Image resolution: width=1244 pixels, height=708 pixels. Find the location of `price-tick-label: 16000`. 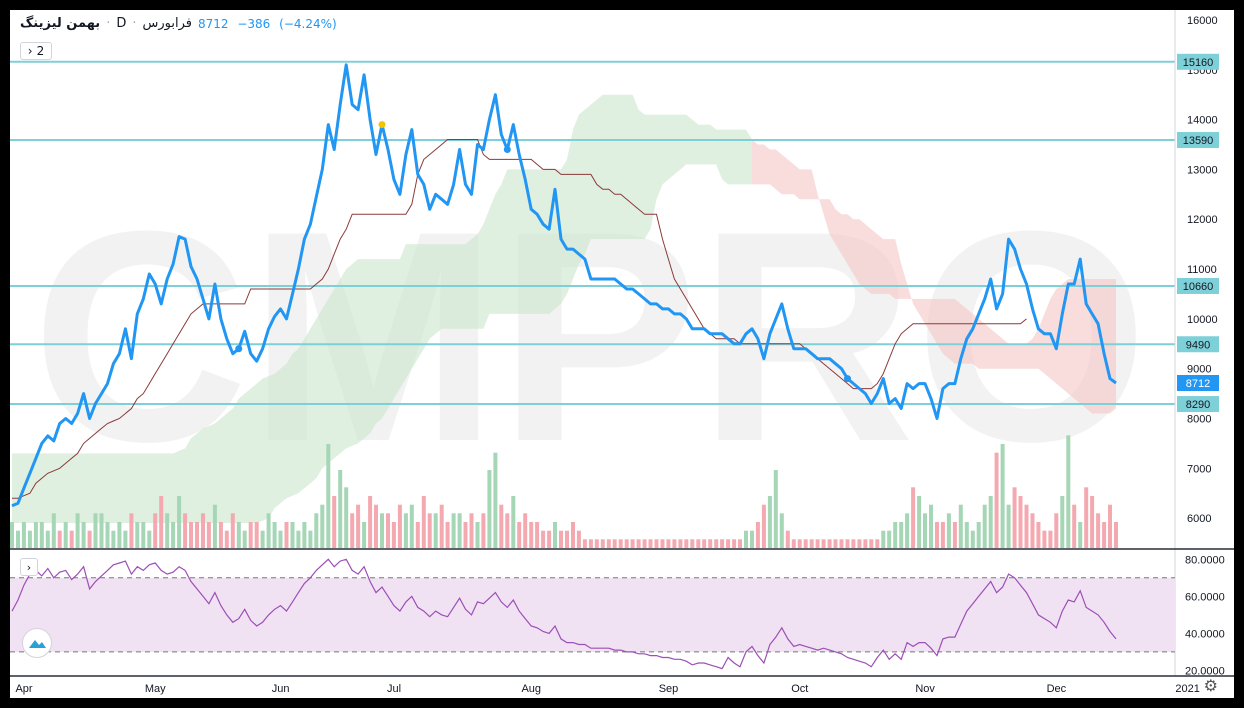

price-tick-label: 16000 is located at coordinates (1202, 21).